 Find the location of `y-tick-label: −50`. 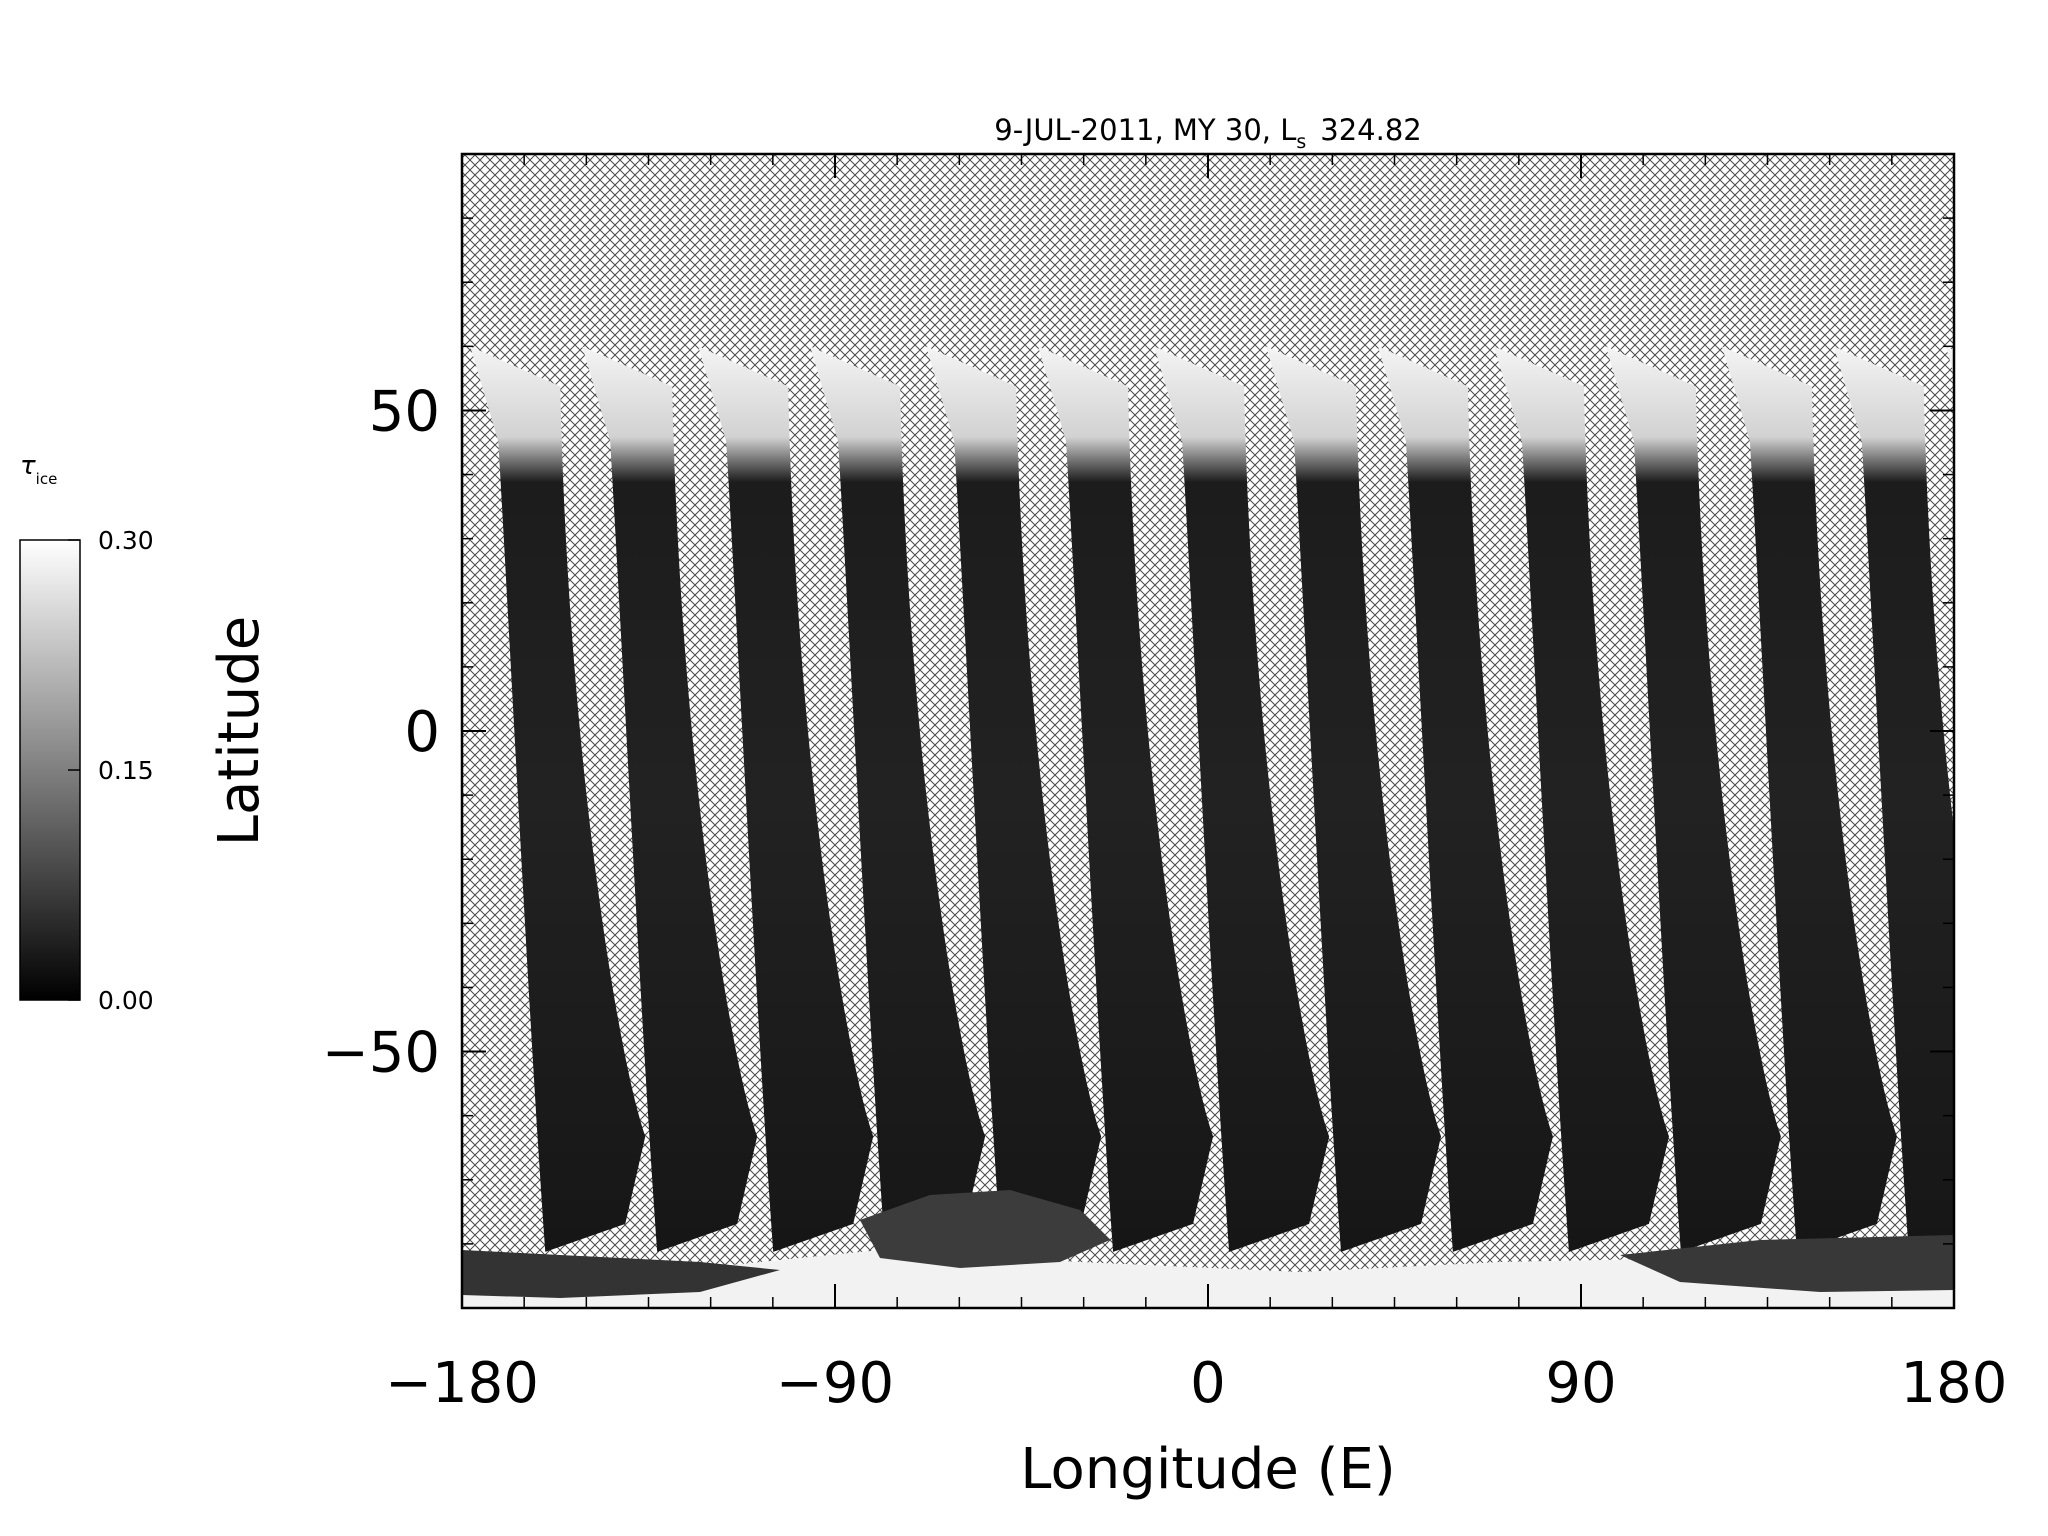

y-tick-label: −50 is located at coordinates (381, 1053).